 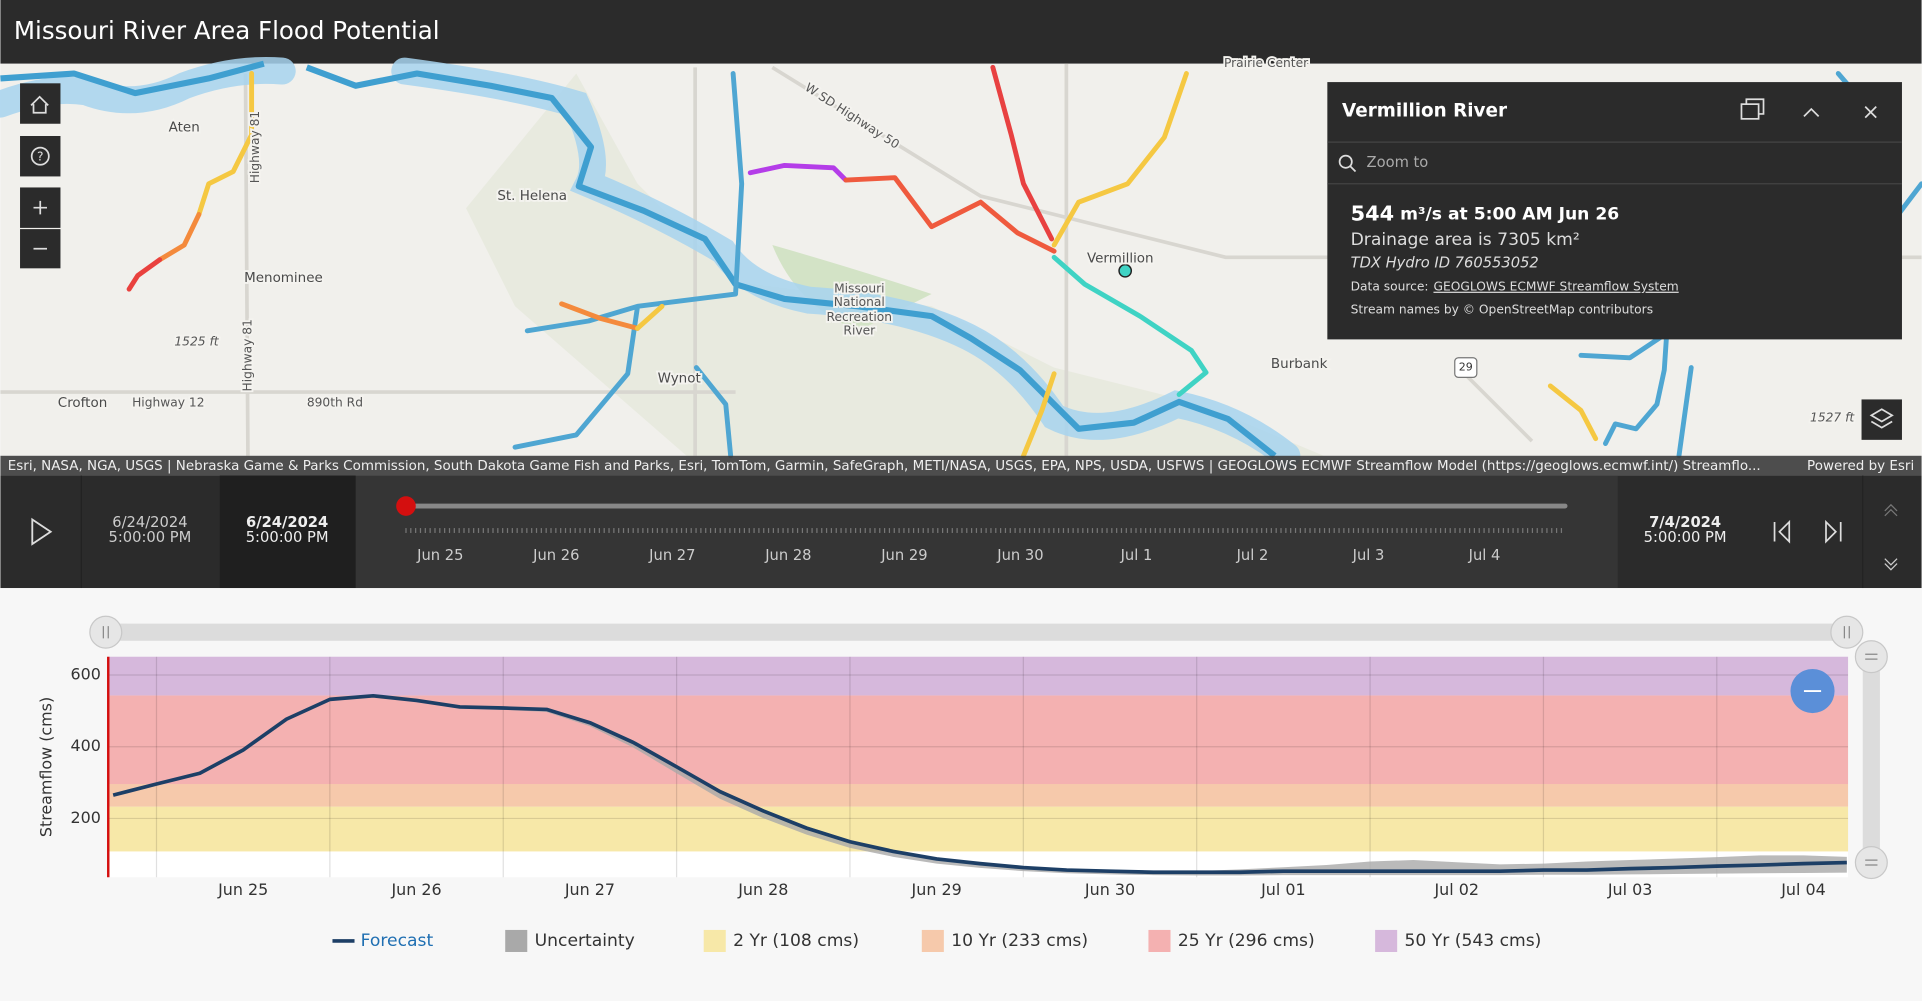 What do you see at coordinates (45, 767) in the screenshot?
I see `y-axis-title: Streamflow (cms)` at bounding box center [45, 767].